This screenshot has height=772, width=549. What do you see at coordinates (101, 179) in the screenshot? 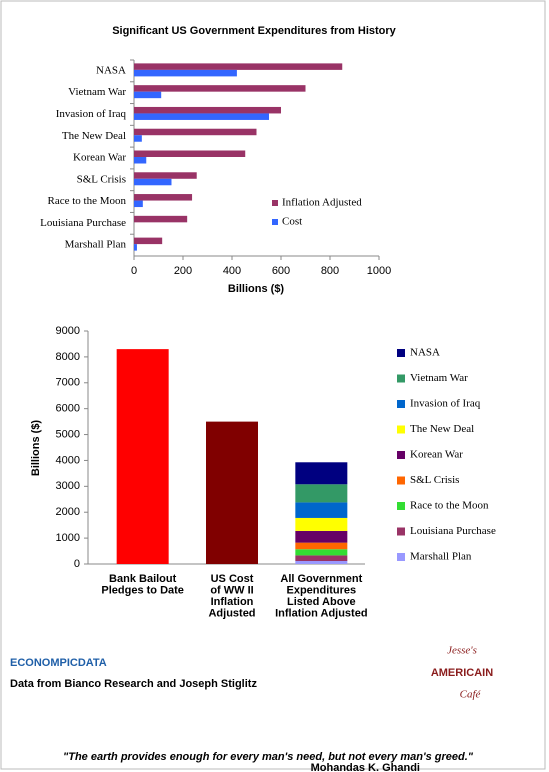
I see `y-tick-label: S&L Crisis` at bounding box center [101, 179].